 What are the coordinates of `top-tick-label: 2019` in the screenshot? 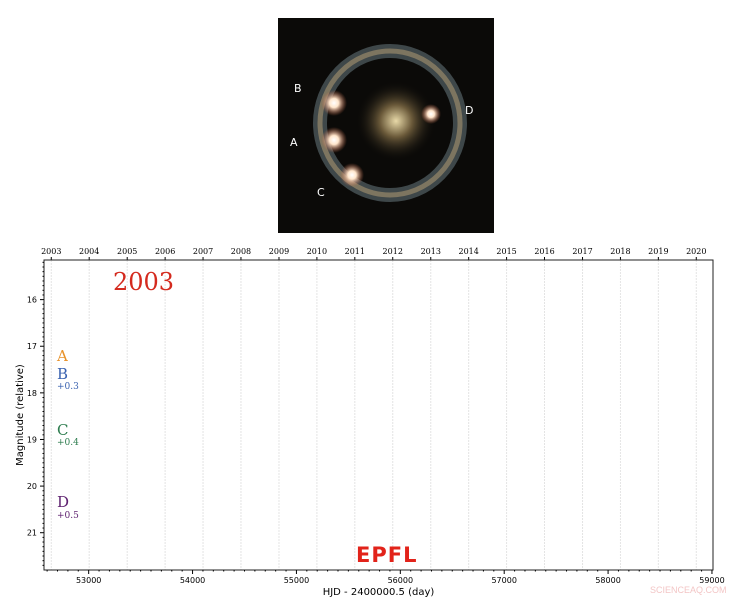 It's located at (658, 251).